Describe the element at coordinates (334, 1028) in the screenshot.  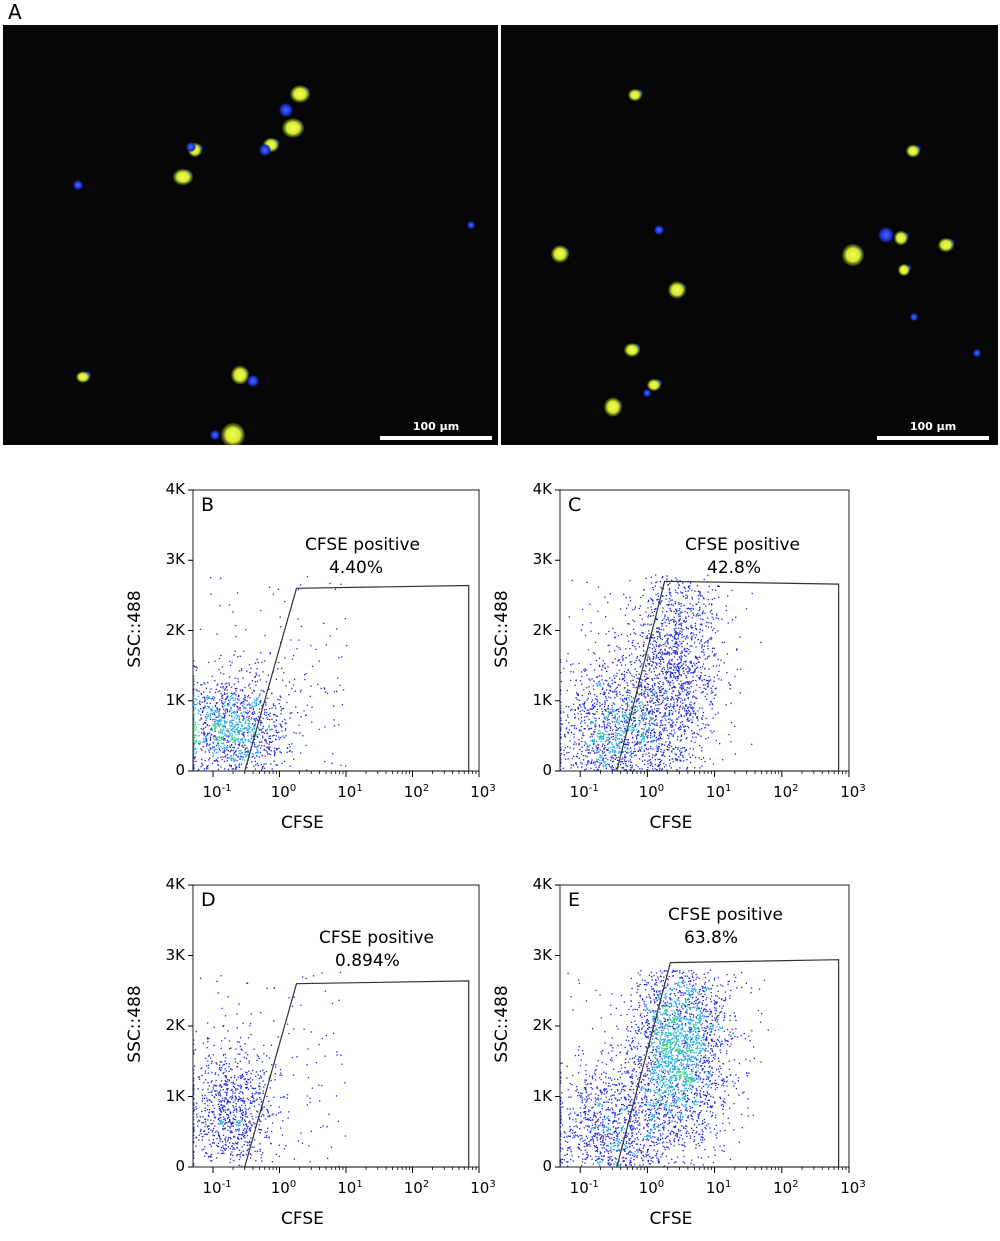
I see `plot-area` at that location.